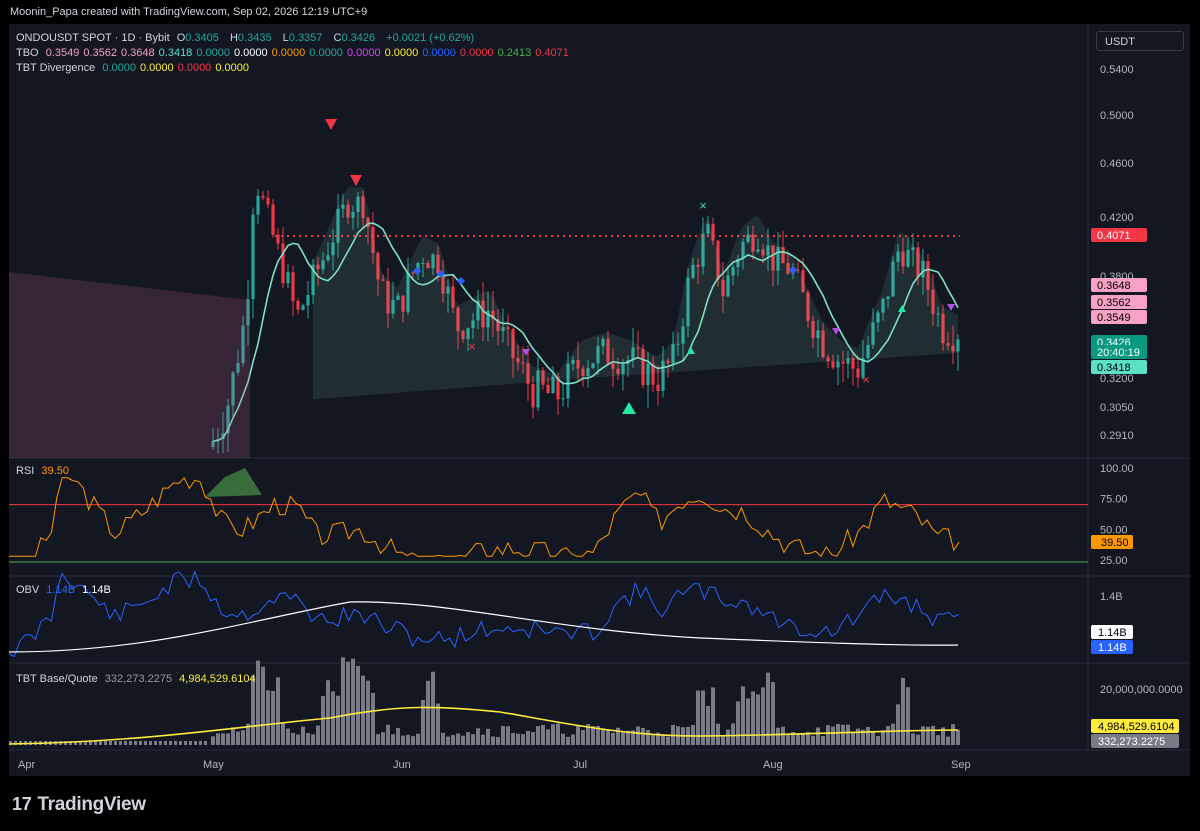 The width and height of the screenshot is (1200, 831). I want to click on obv-label-bg, so click(1112, 632).